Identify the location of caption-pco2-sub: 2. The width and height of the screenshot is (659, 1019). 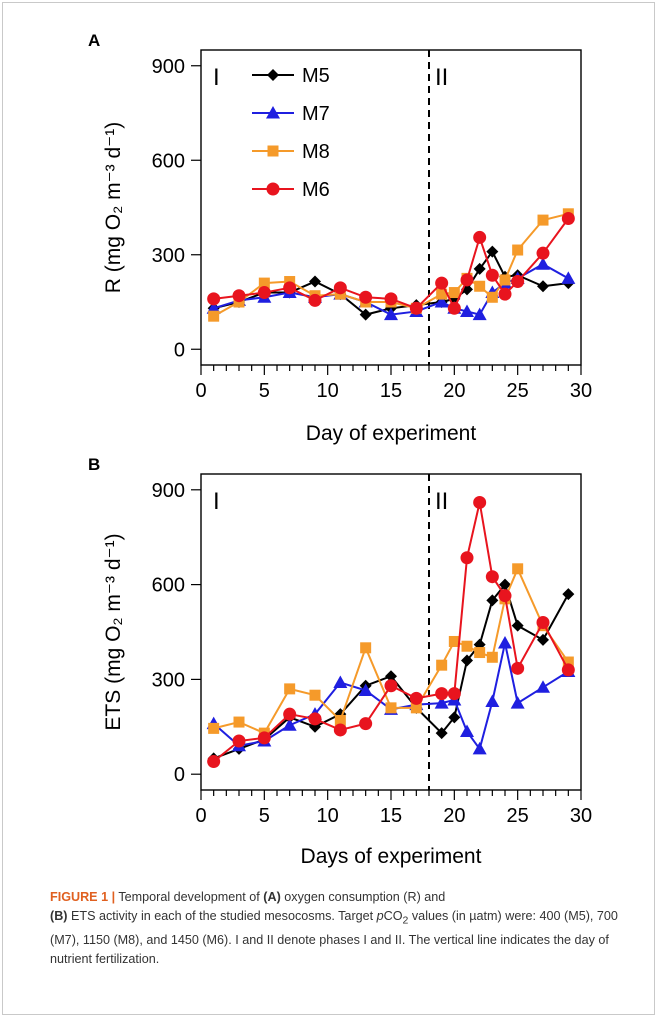
(405, 920).